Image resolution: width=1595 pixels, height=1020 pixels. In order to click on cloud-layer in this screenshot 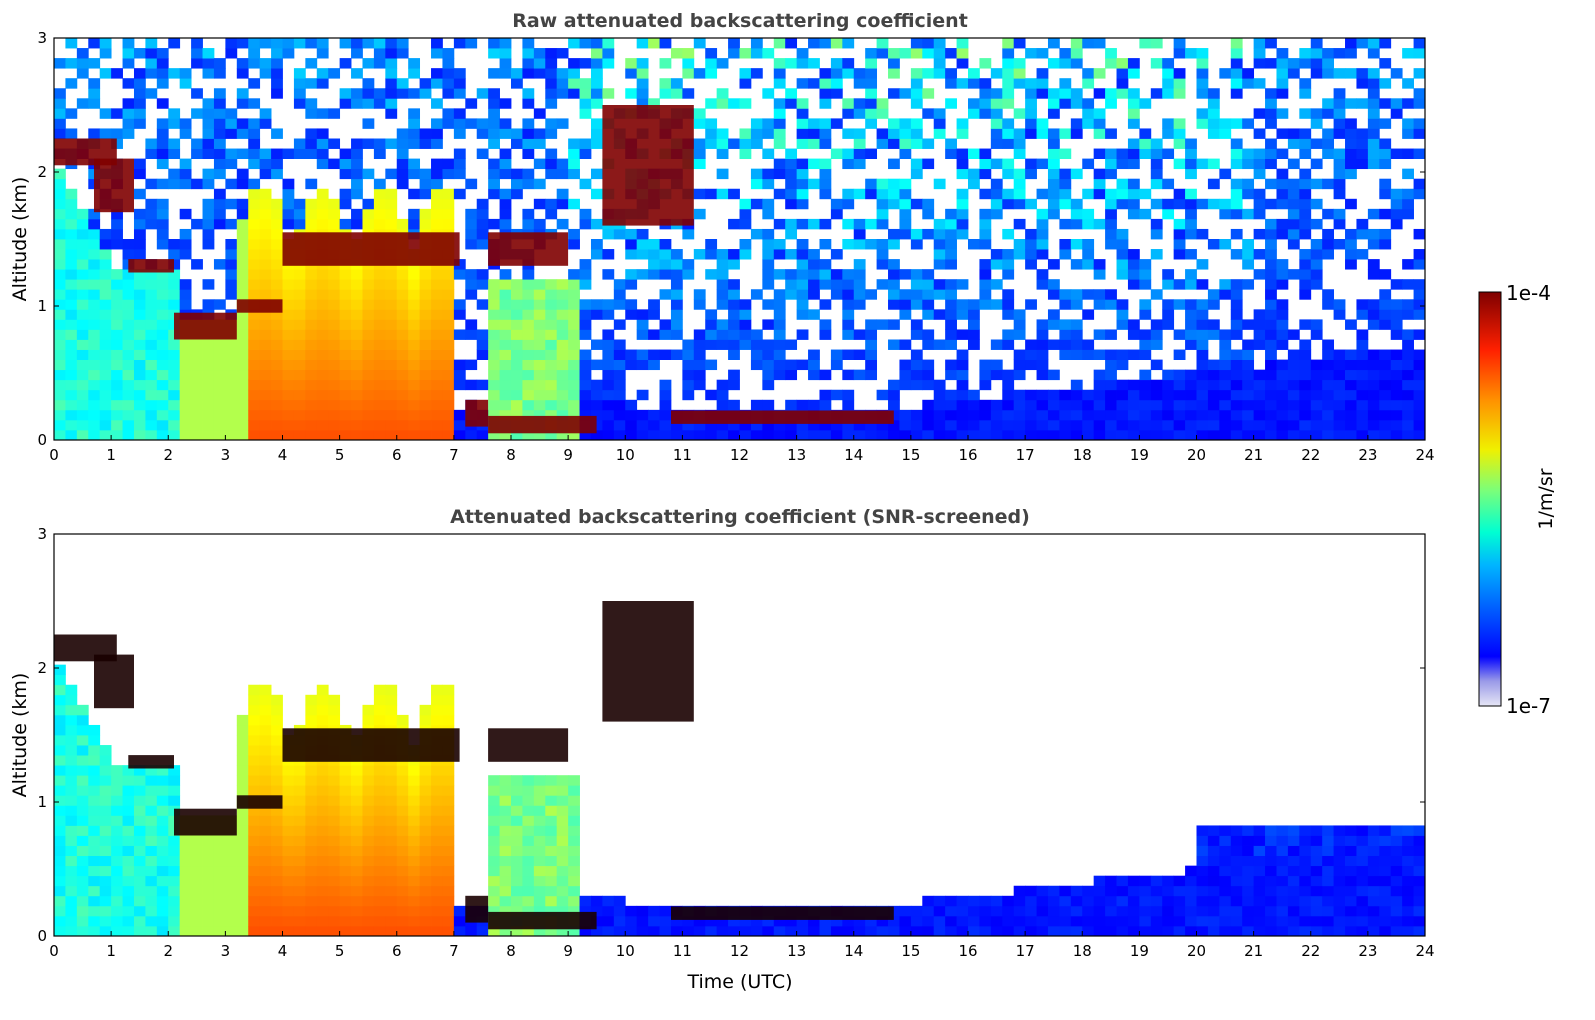, I will do `click(782, 913)`.